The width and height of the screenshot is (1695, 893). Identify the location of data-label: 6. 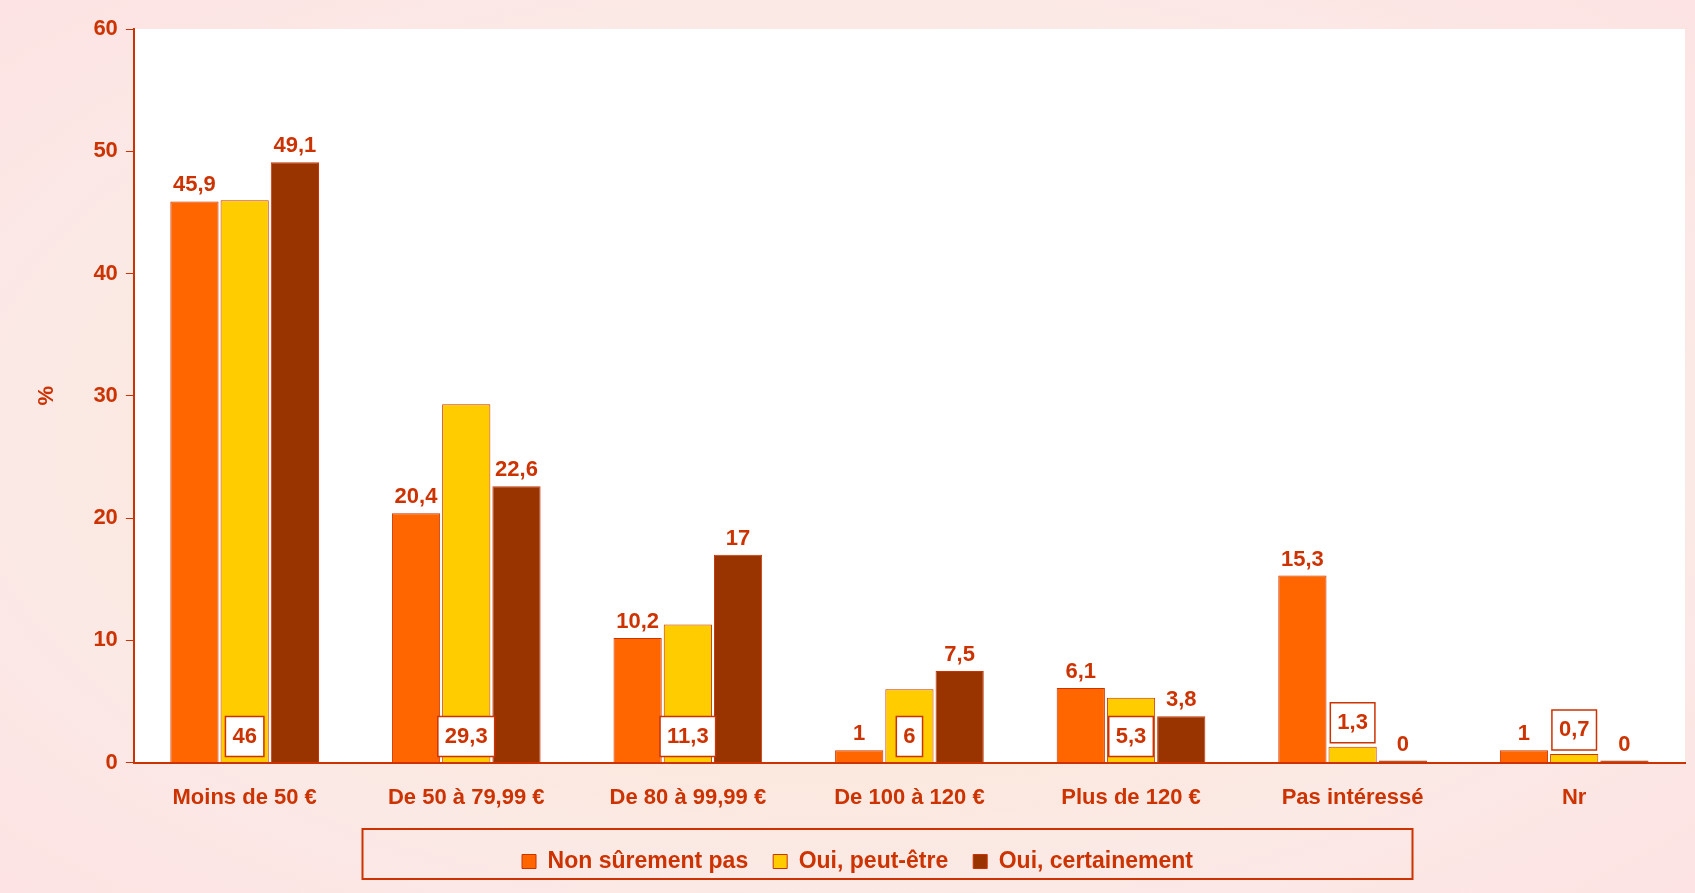
(909, 735).